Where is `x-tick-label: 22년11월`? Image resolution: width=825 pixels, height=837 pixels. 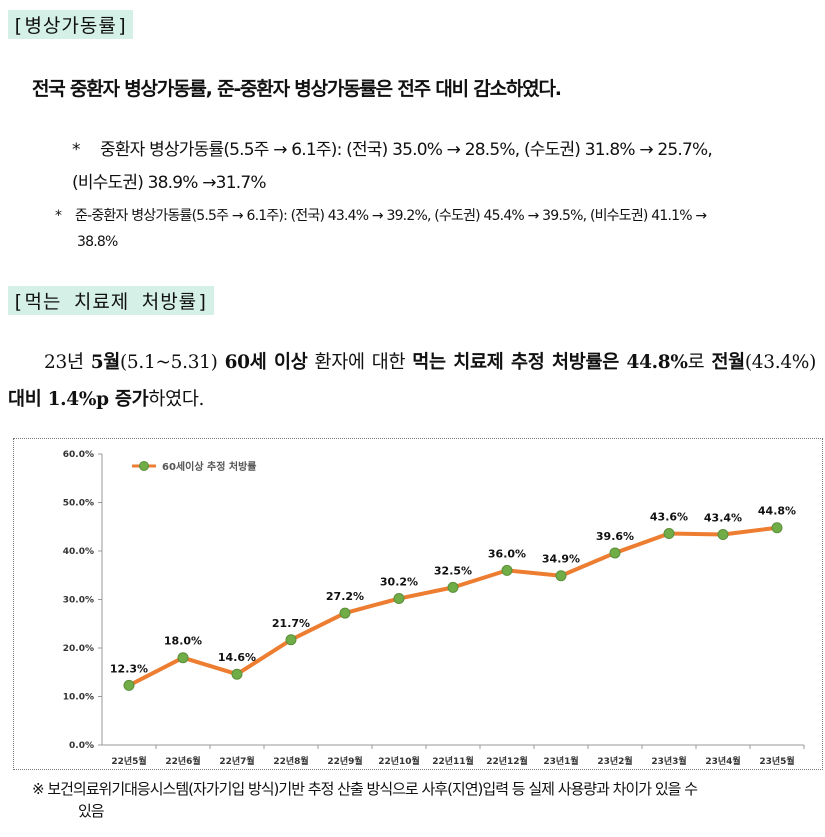
x-tick-label: 22년11월 is located at coordinates (453, 761).